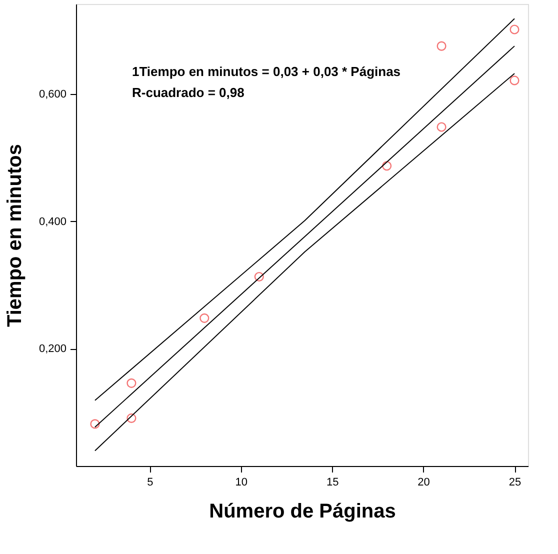 The height and width of the screenshot is (554, 558). Describe the element at coordinates (52, 349) in the screenshot. I see `y-tick-label: 0,200` at that location.